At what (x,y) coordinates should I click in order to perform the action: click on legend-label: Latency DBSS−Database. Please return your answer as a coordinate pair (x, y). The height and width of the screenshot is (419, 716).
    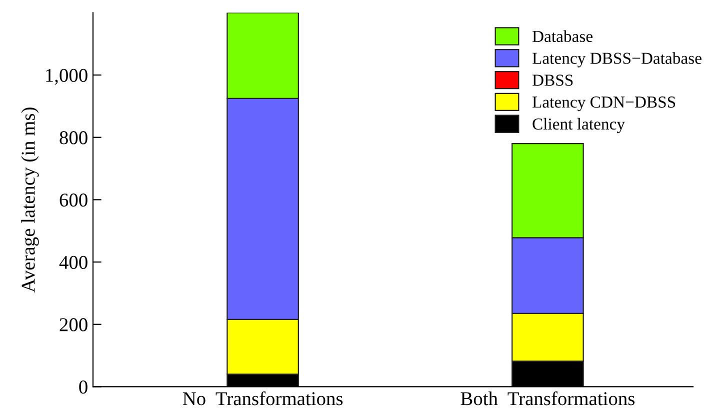
    Looking at the image, I should click on (617, 60).